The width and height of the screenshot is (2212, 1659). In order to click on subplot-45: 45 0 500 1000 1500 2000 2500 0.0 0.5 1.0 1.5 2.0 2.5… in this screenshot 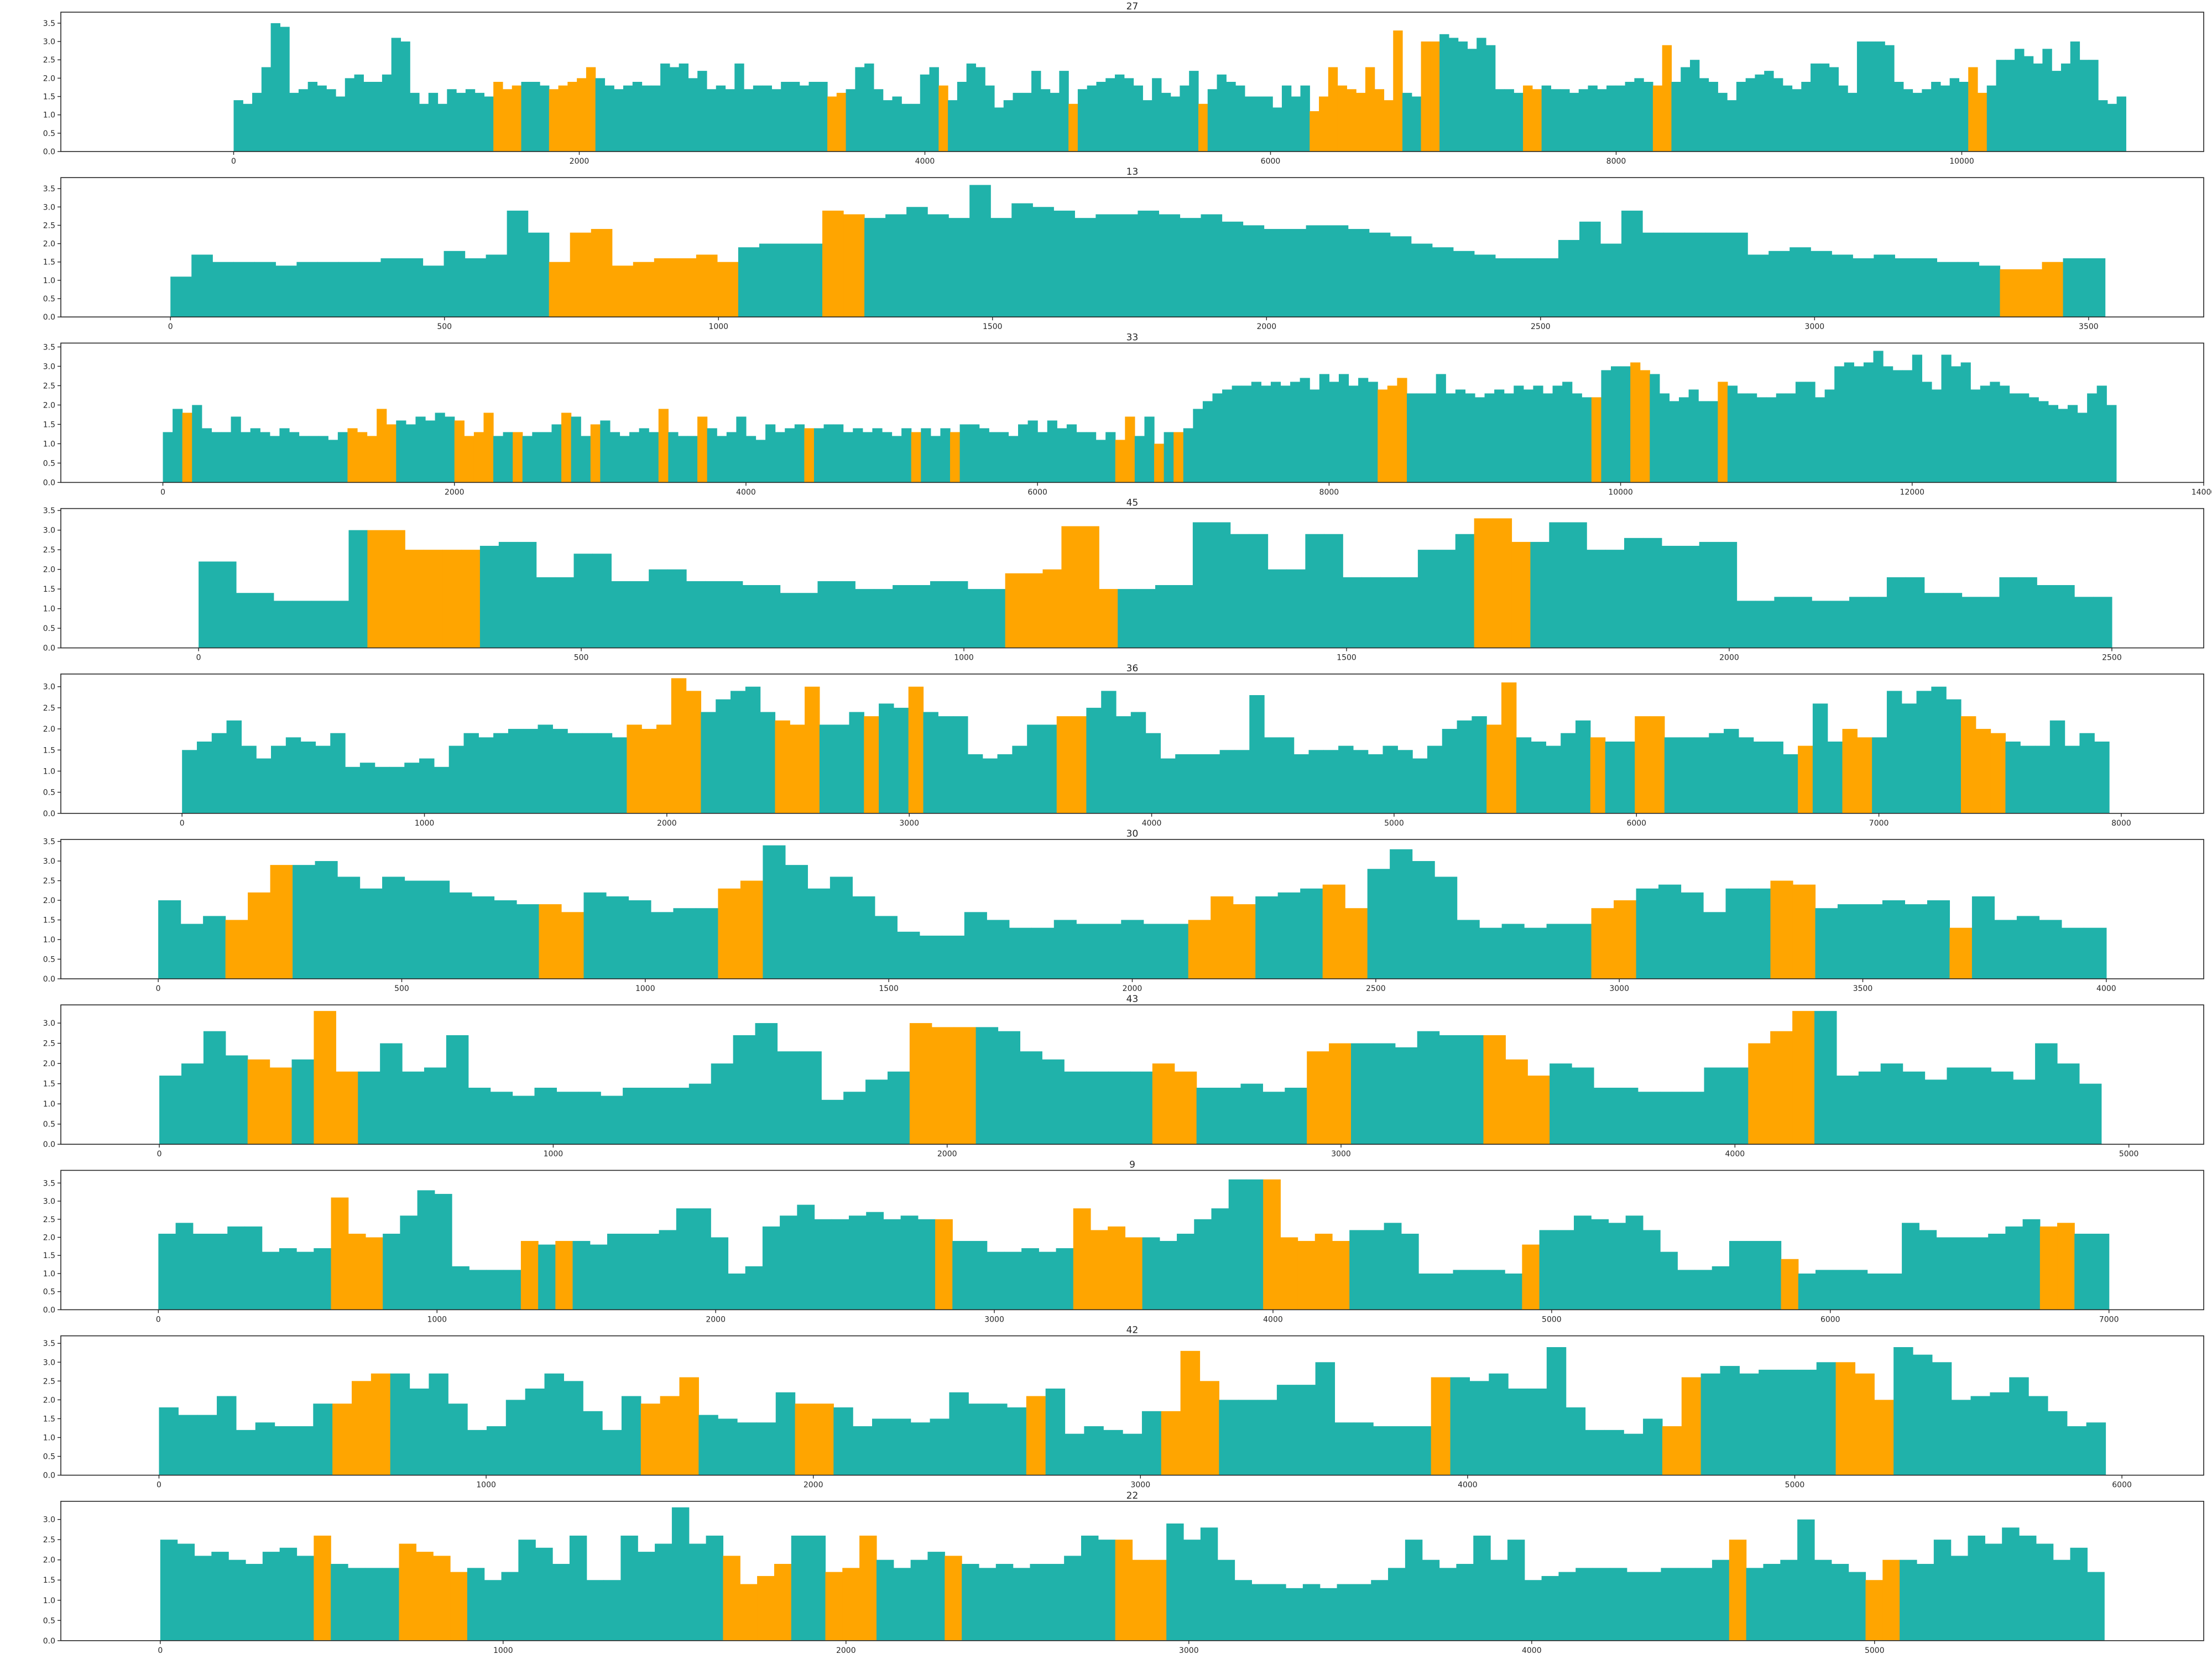, I will do `click(1123, 580)`.